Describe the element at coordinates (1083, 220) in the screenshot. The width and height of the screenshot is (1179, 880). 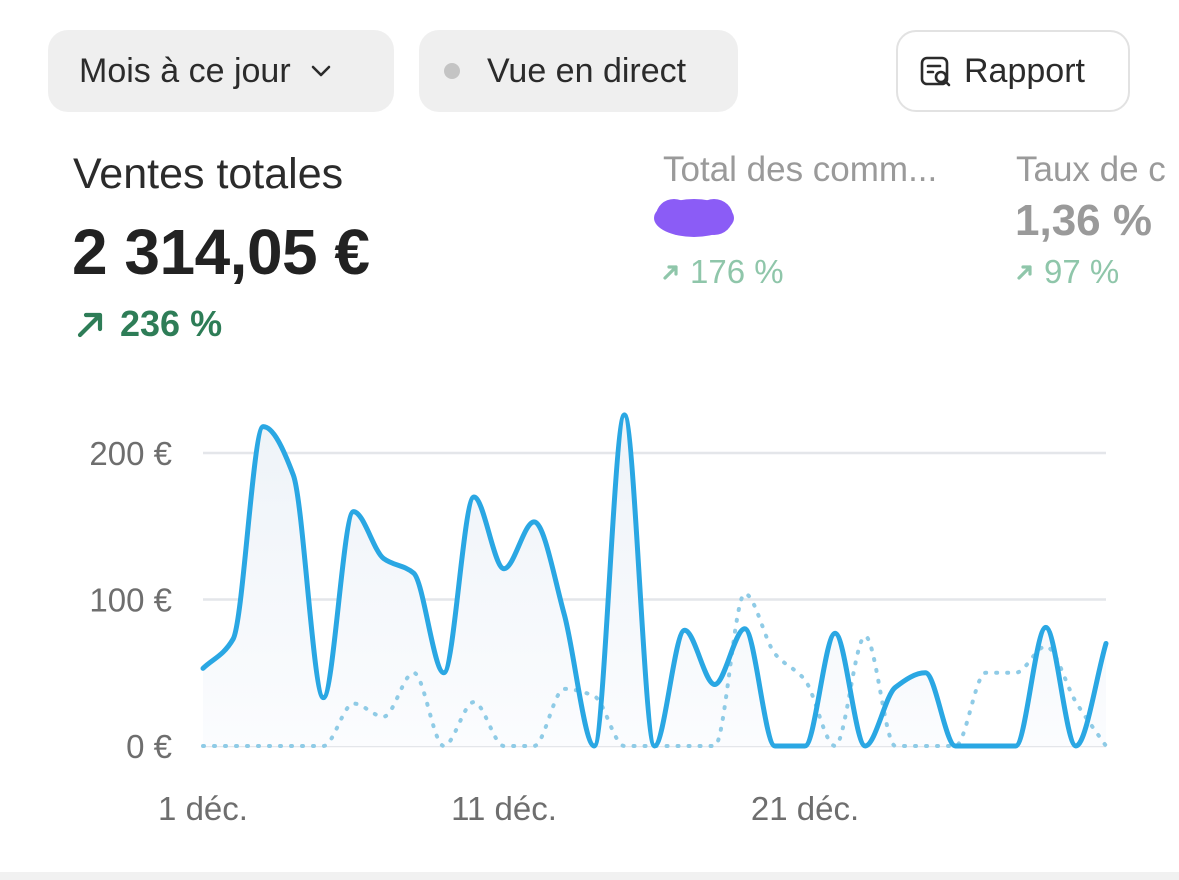
I see `conversion-rate-value: 1,36 %` at that location.